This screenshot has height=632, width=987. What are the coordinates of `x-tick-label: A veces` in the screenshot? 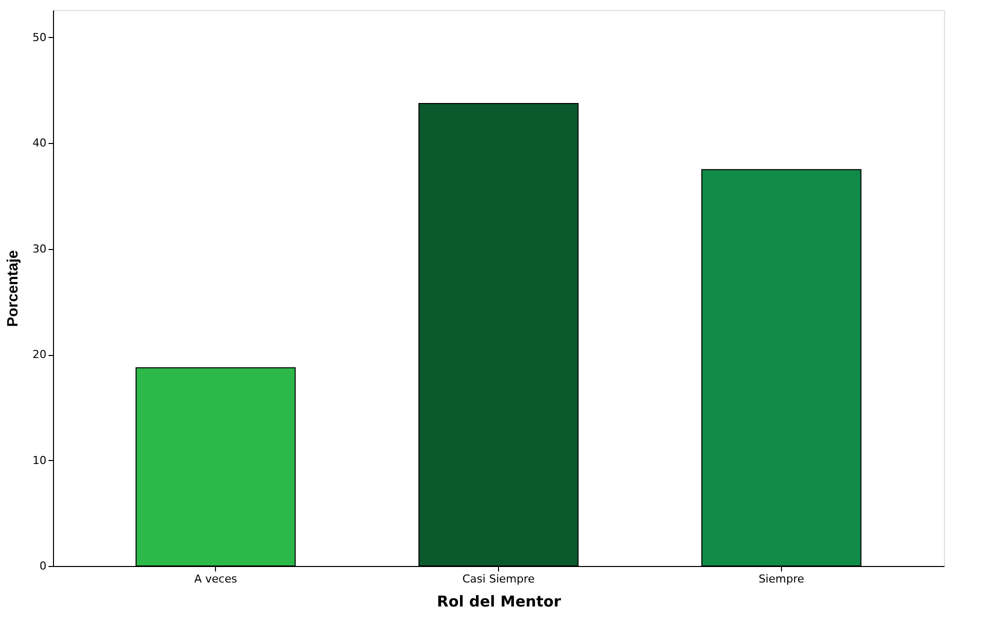 It's located at (216, 579).